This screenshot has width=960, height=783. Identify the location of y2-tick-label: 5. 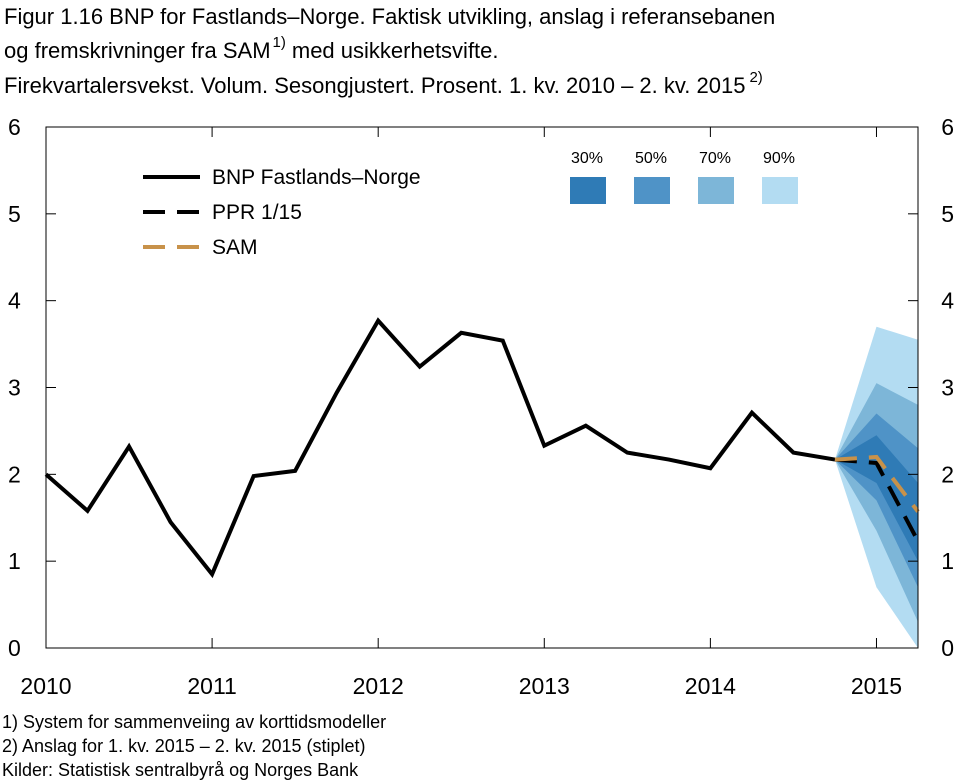
(947, 214).